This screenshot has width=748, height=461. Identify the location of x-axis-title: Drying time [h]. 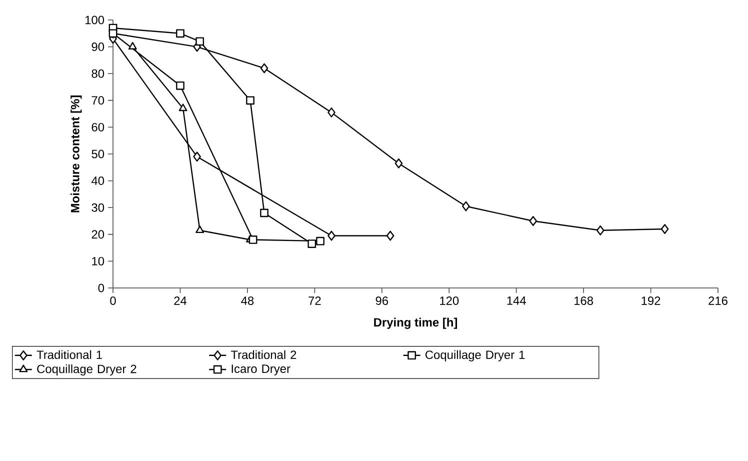
(416, 323).